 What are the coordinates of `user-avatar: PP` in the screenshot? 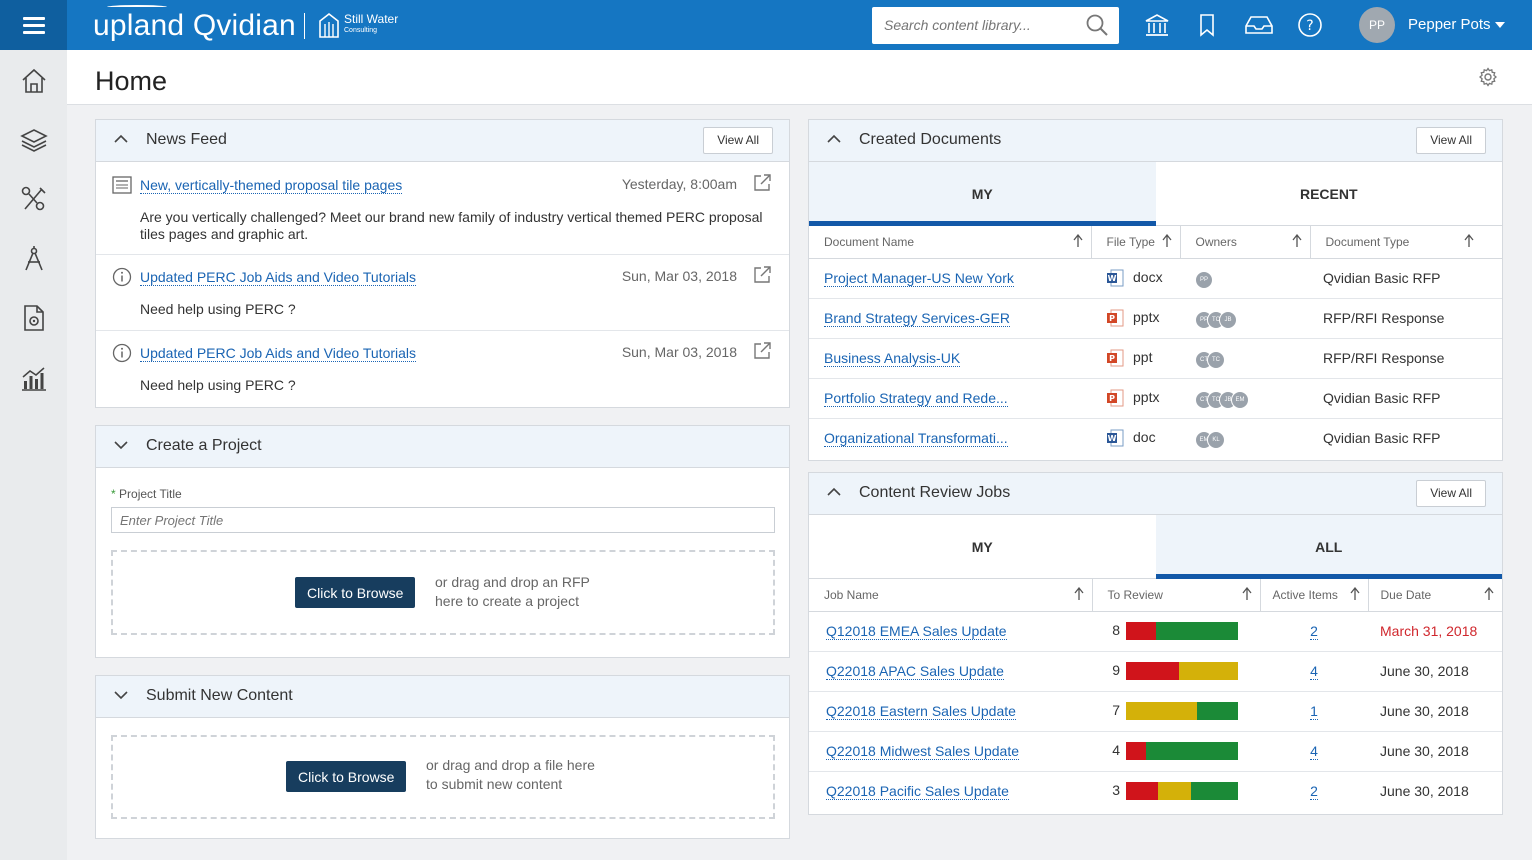 It's located at (1377, 25).